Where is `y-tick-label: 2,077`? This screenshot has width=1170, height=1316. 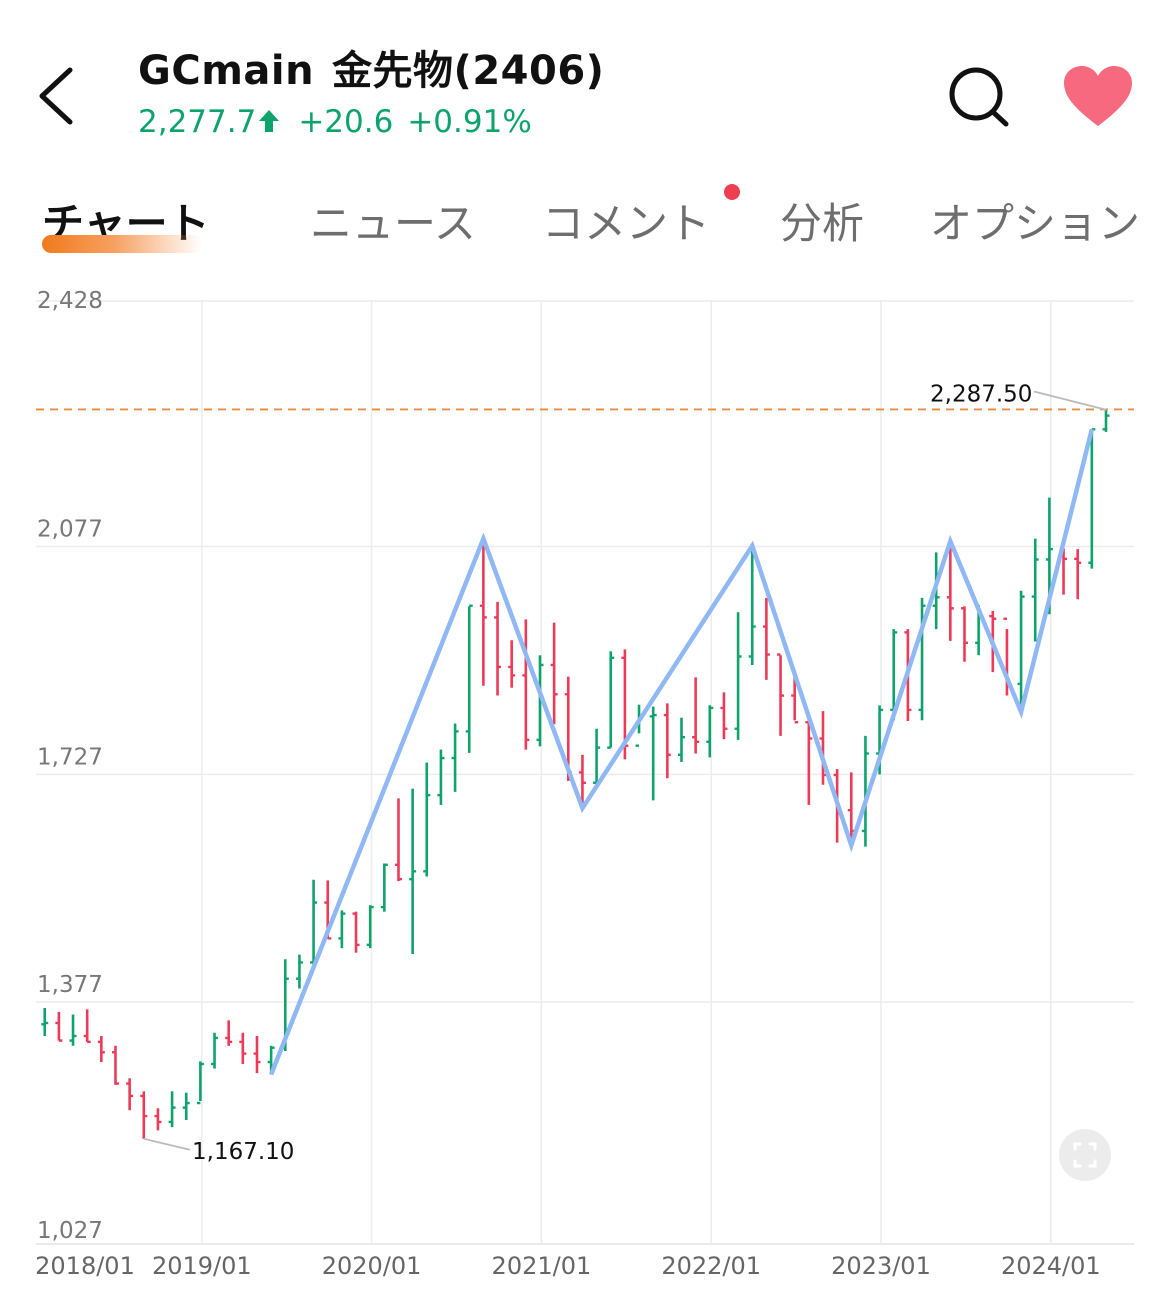
y-tick-label: 2,077 is located at coordinates (70, 529).